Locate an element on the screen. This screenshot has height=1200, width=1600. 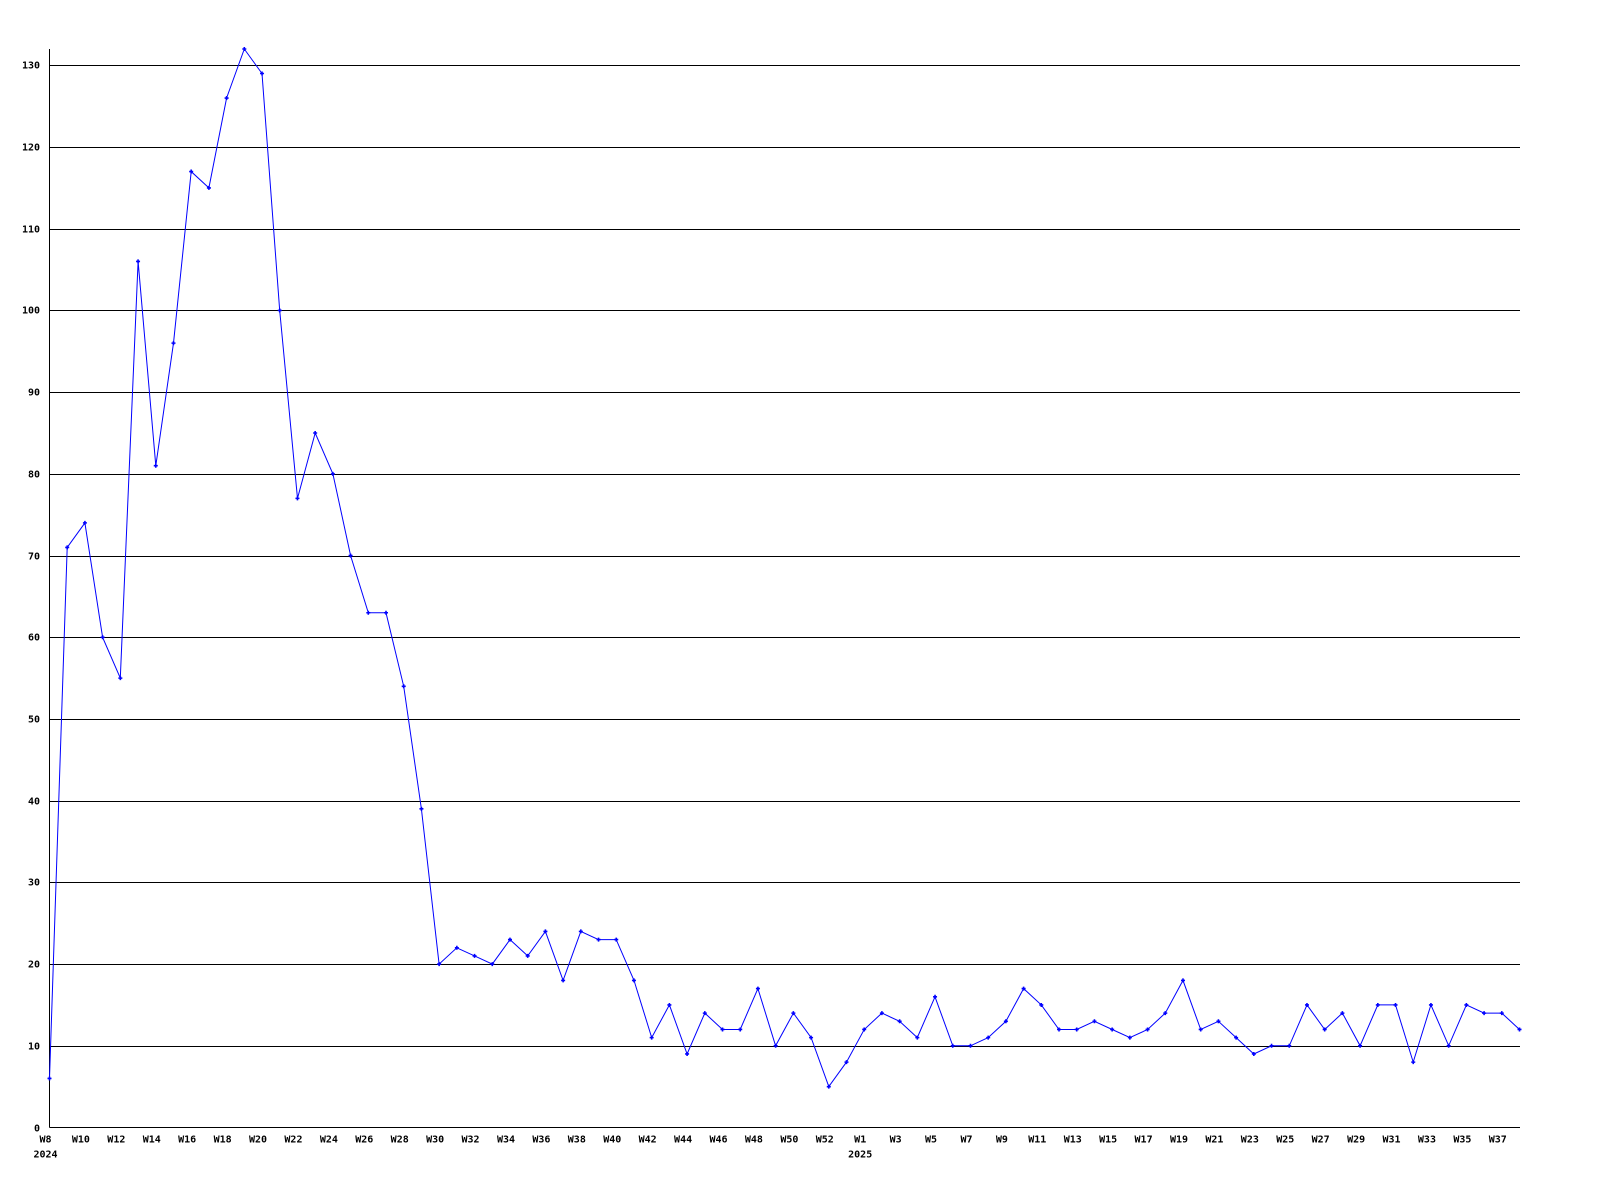
x-tick-label: W17 is located at coordinates (1144, 1140).